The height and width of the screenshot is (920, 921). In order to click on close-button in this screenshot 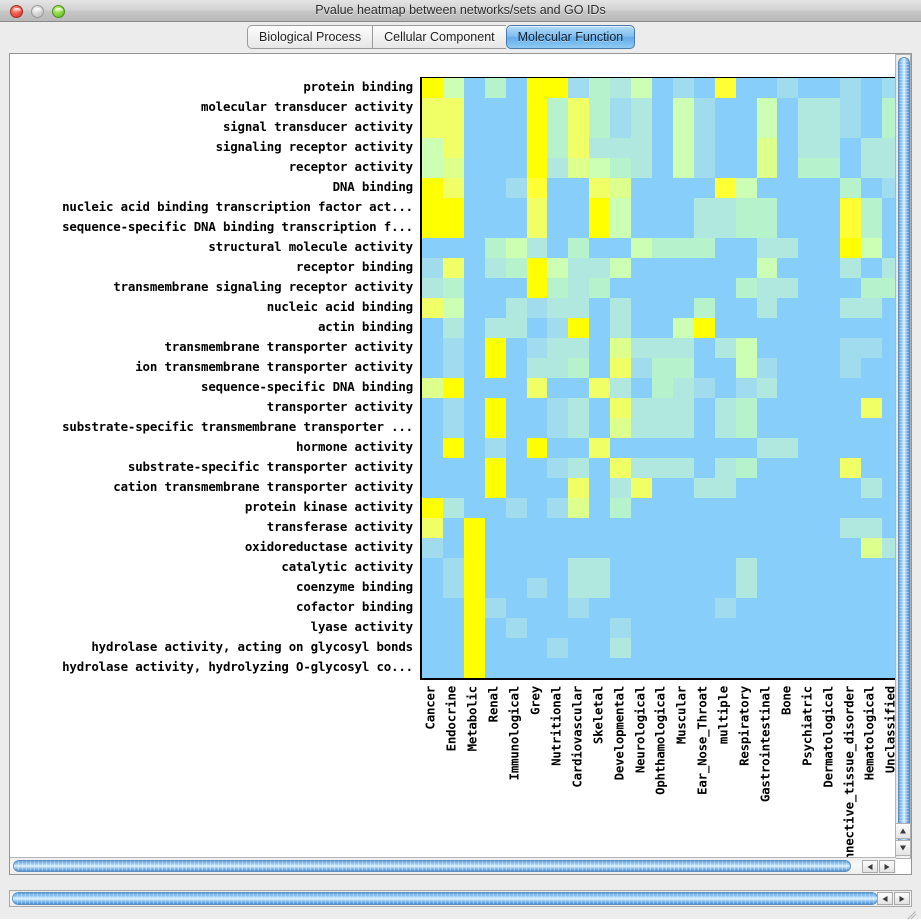, I will do `click(16, 11)`.